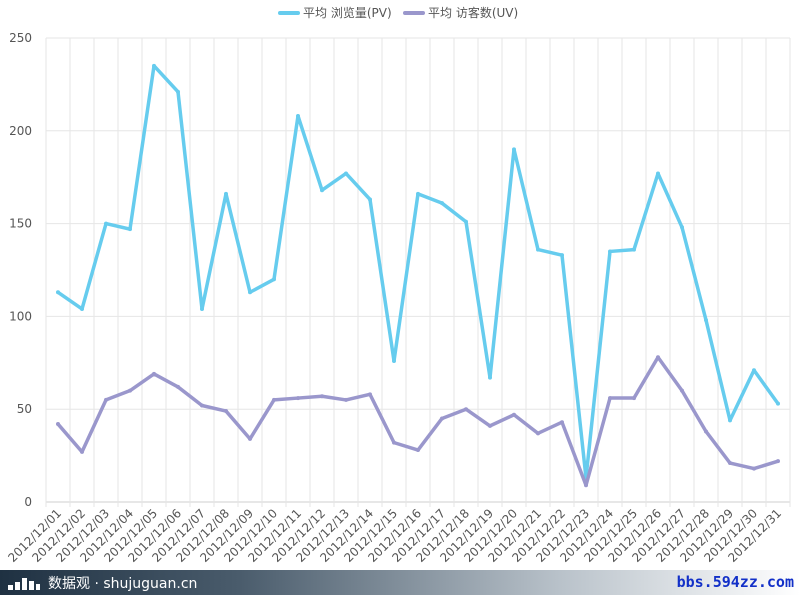 The image size is (800, 595). I want to click on y-tick-label: 0, so click(28, 502).